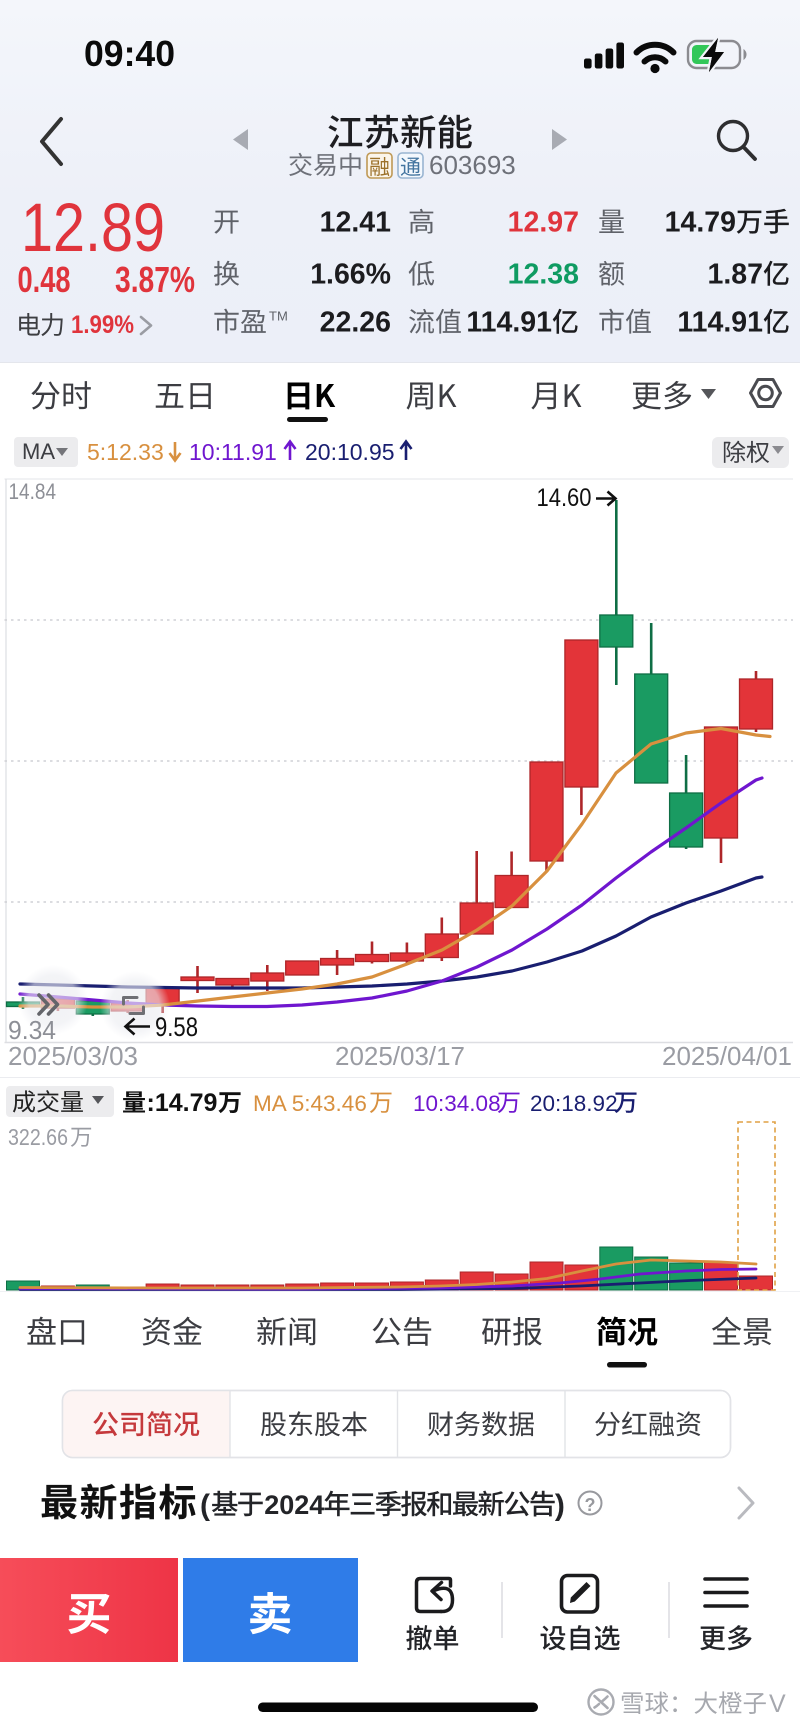  Describe the element at coordinates (155, 279) in the screenshot. I see `svg-text: 3.87%` at that location.